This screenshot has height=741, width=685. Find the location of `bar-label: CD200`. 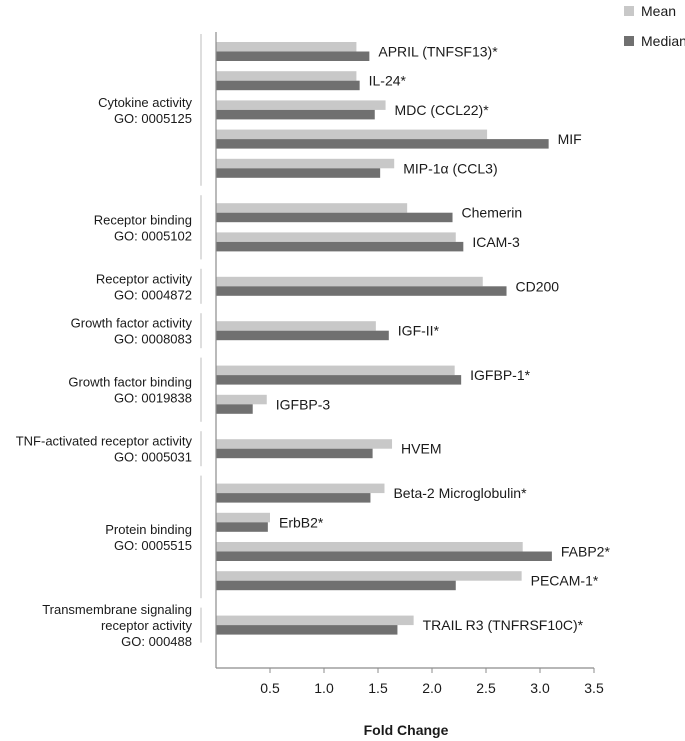

bar-label: CD200 is located at coordinates (538, 286).